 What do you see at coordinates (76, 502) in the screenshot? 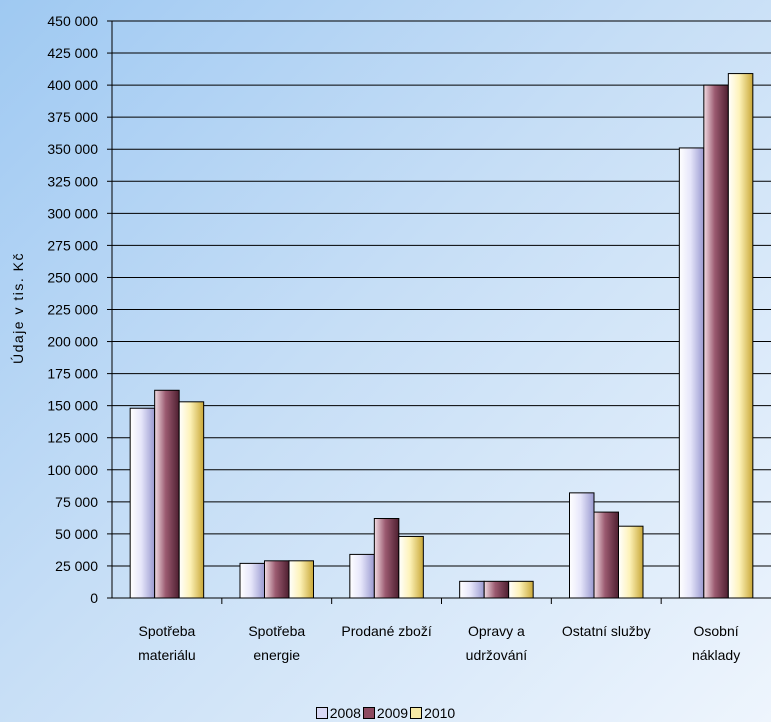
I see `y-tick-label: 75 000` at bounding box center [76, 502].